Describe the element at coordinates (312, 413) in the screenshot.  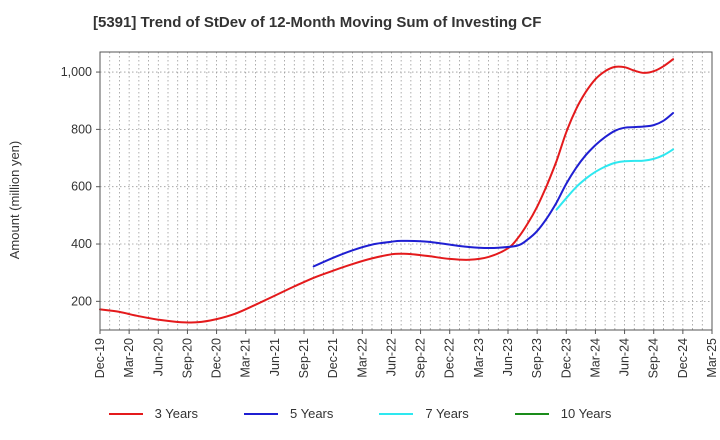
I see `legend-label-5-years: 5 Years` at that location.